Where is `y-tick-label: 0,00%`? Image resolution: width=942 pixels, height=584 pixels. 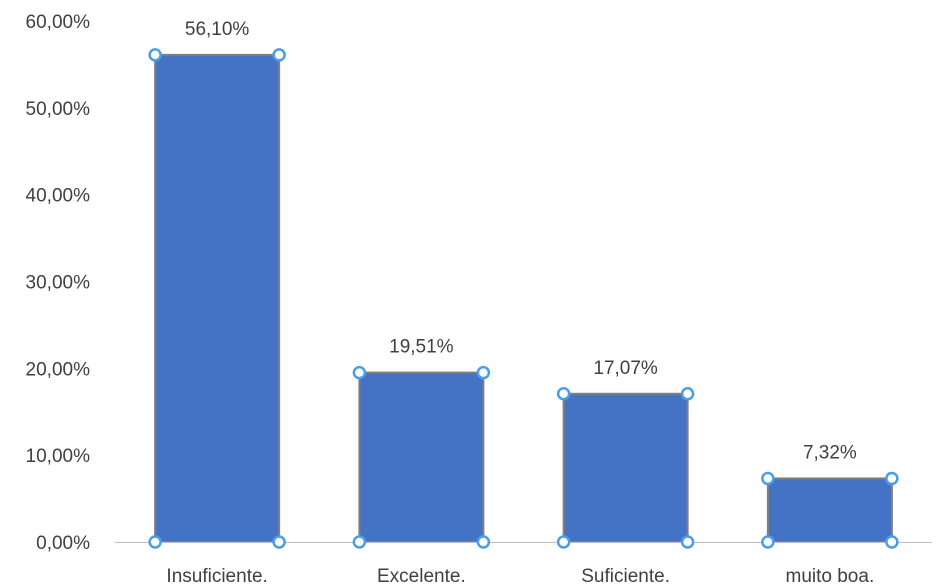 y-tick-label: 0,00% is located at coordinates (63, 543).